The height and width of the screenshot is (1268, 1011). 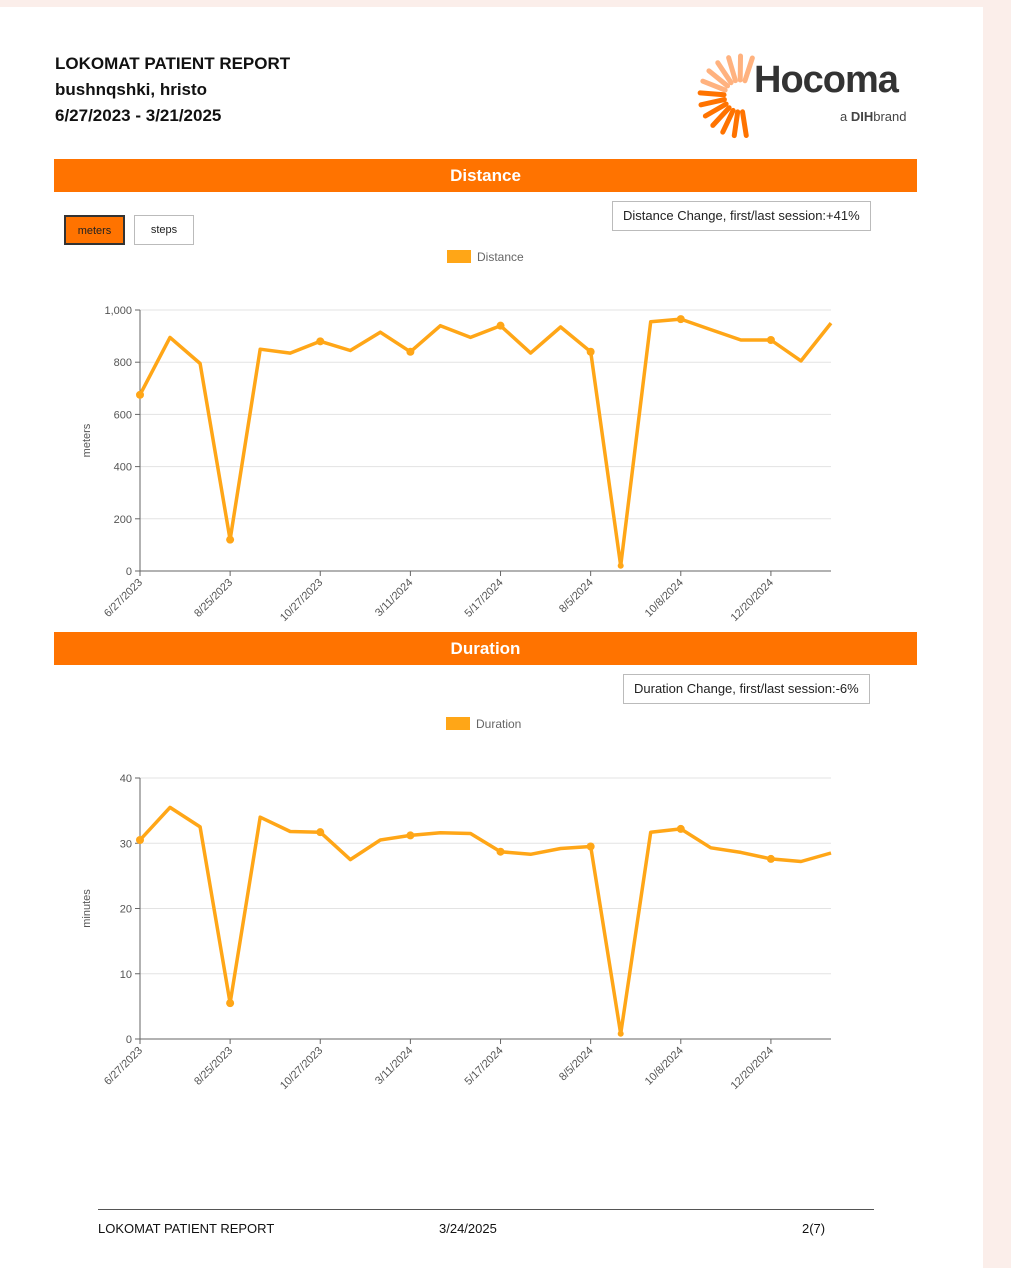 I want to click on footer-date: 3/24/2025, so click(x=468, y=1228).